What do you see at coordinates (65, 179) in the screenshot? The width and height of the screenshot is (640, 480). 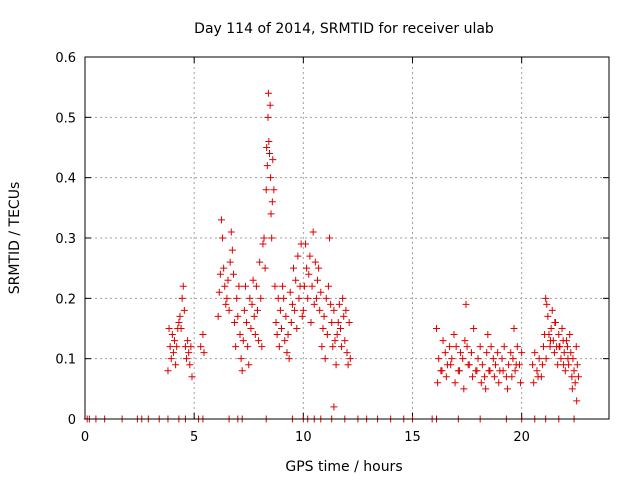 I see `y-tick-label: 0.4` at bounding box center [65, 179].